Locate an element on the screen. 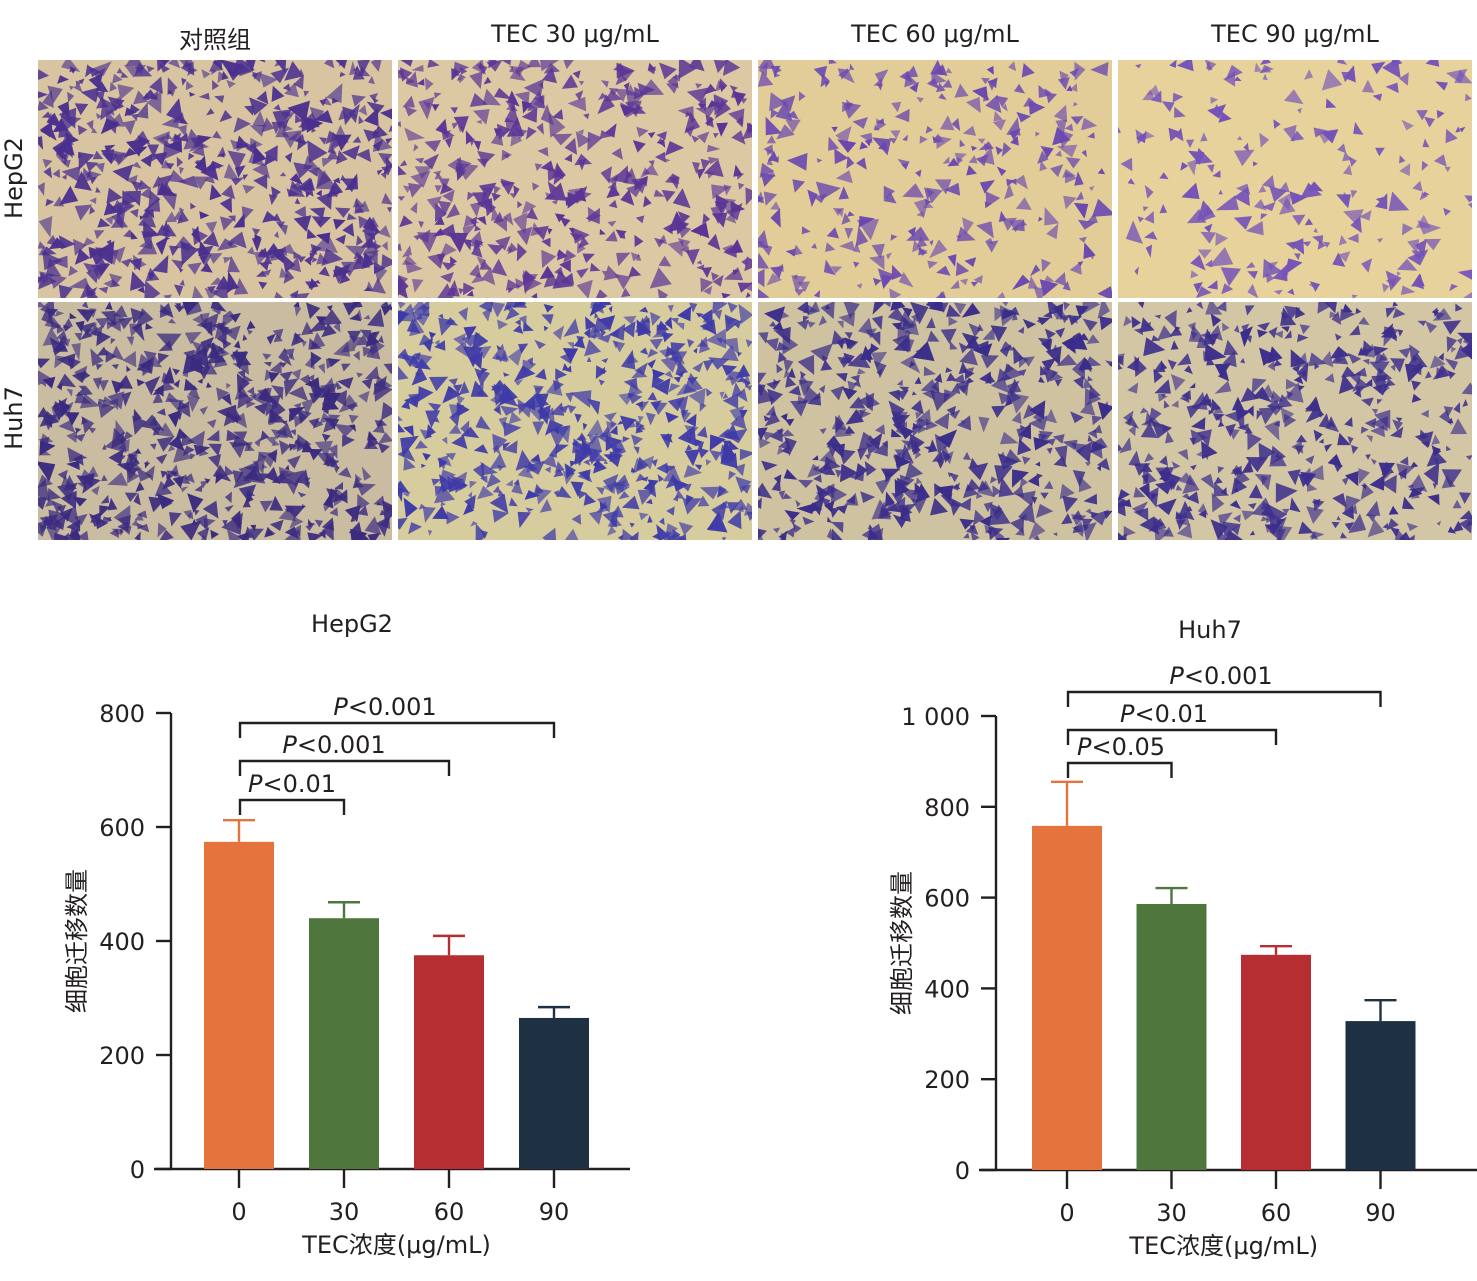 The height and width of the screenshot is (1281, 1477). column-title-tec-30: TEC 30 μg/mL is located at coordinates (575, 34).